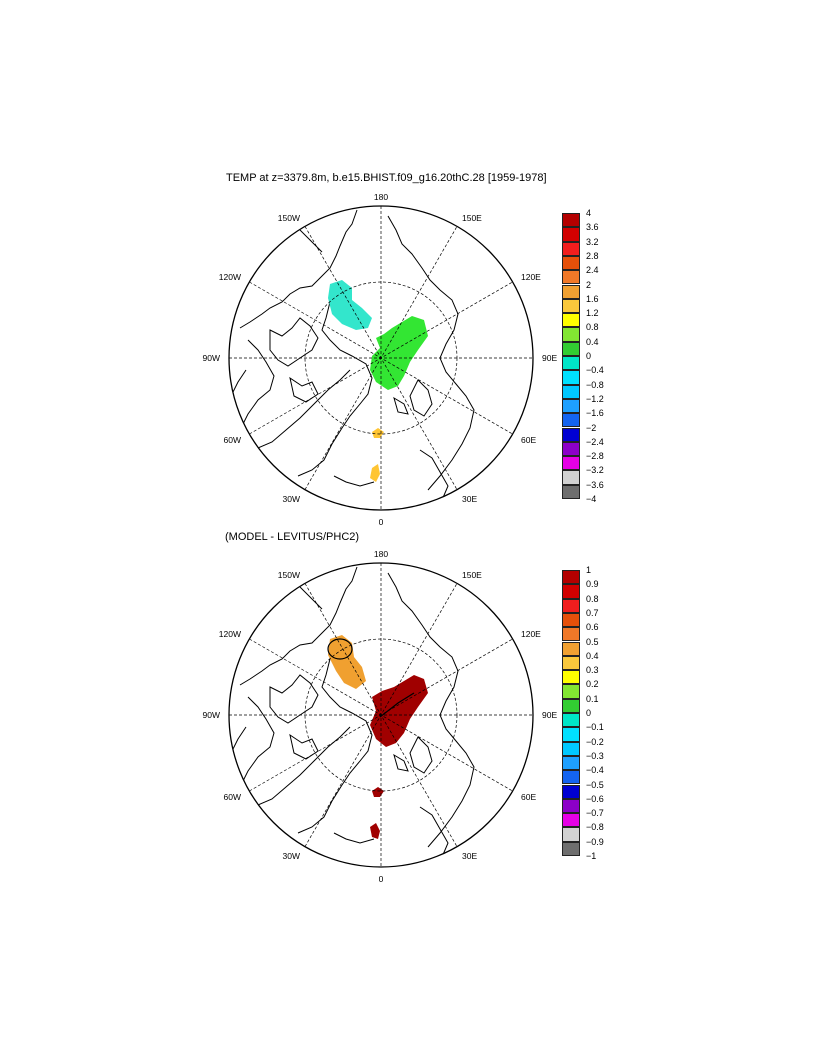 This screenshot has width=818, height=1055. What do you see at coordinates (595, 741) in the screenshot?
I see `colorbar-tick-label: −0.2` at bounding box center [595, 741].